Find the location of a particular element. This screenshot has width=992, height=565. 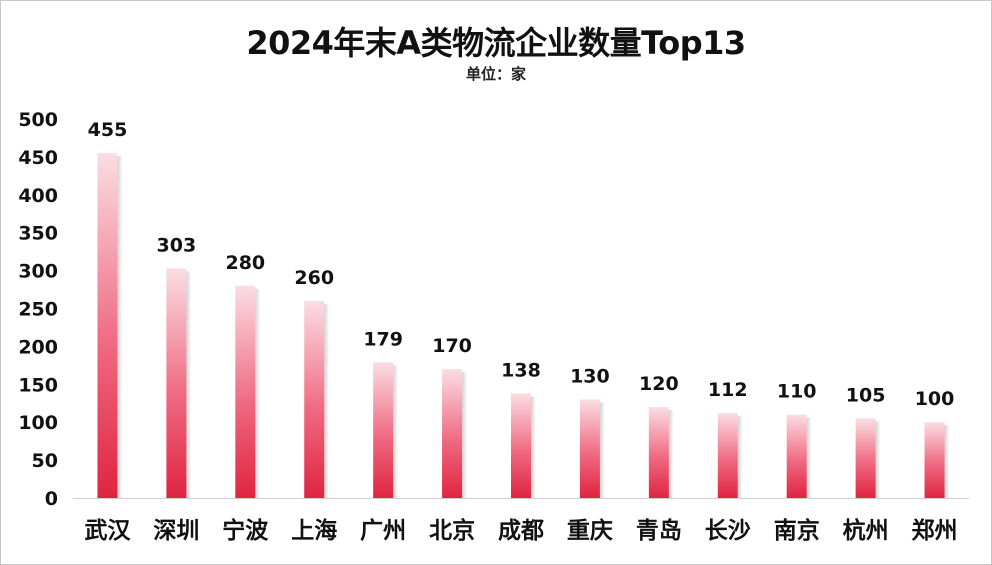

data-label: 179 is located at coordinates (383, 339).